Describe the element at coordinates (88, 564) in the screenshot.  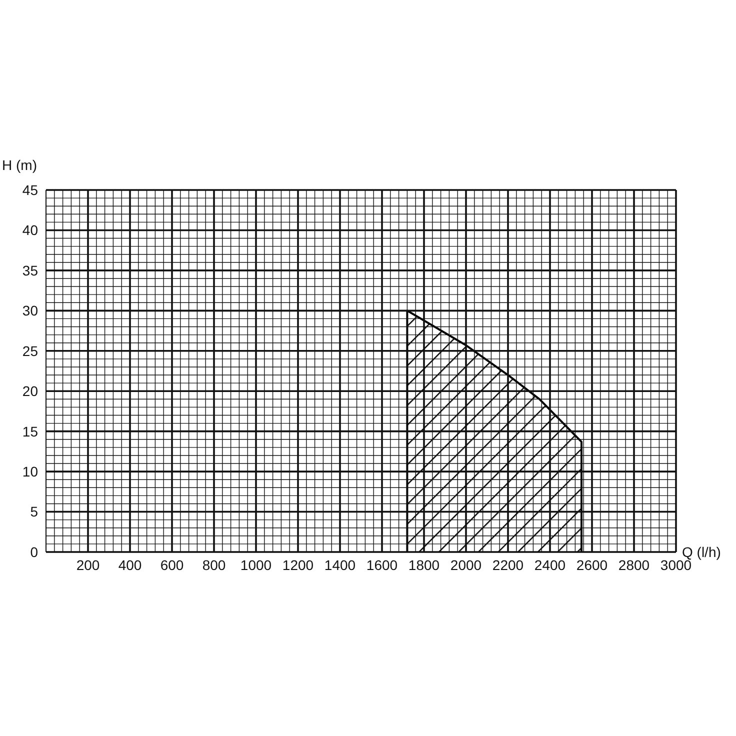
I see `x-tick-label: 200` at that location.